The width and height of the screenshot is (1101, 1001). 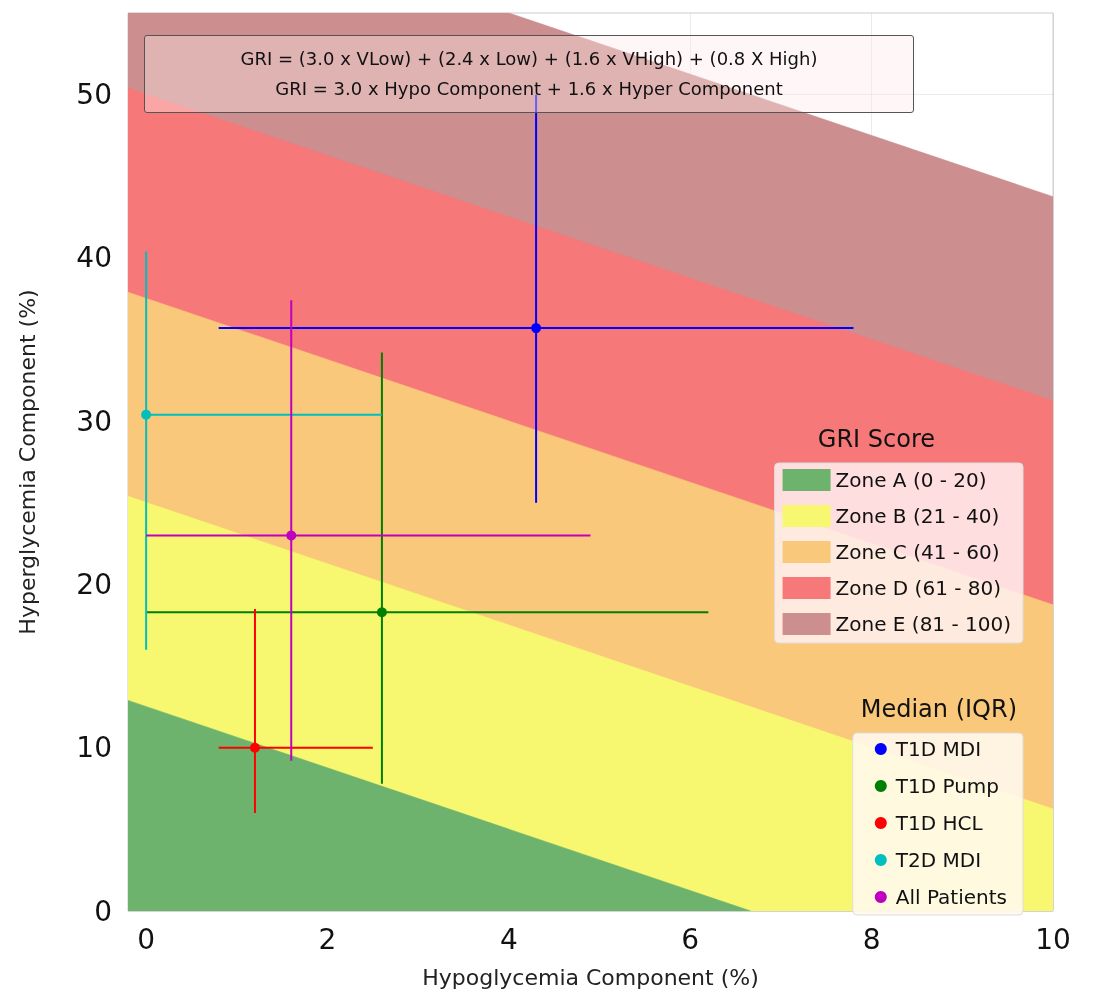 I want to click on y-tick-label: 0, so click(x=103, y=911).